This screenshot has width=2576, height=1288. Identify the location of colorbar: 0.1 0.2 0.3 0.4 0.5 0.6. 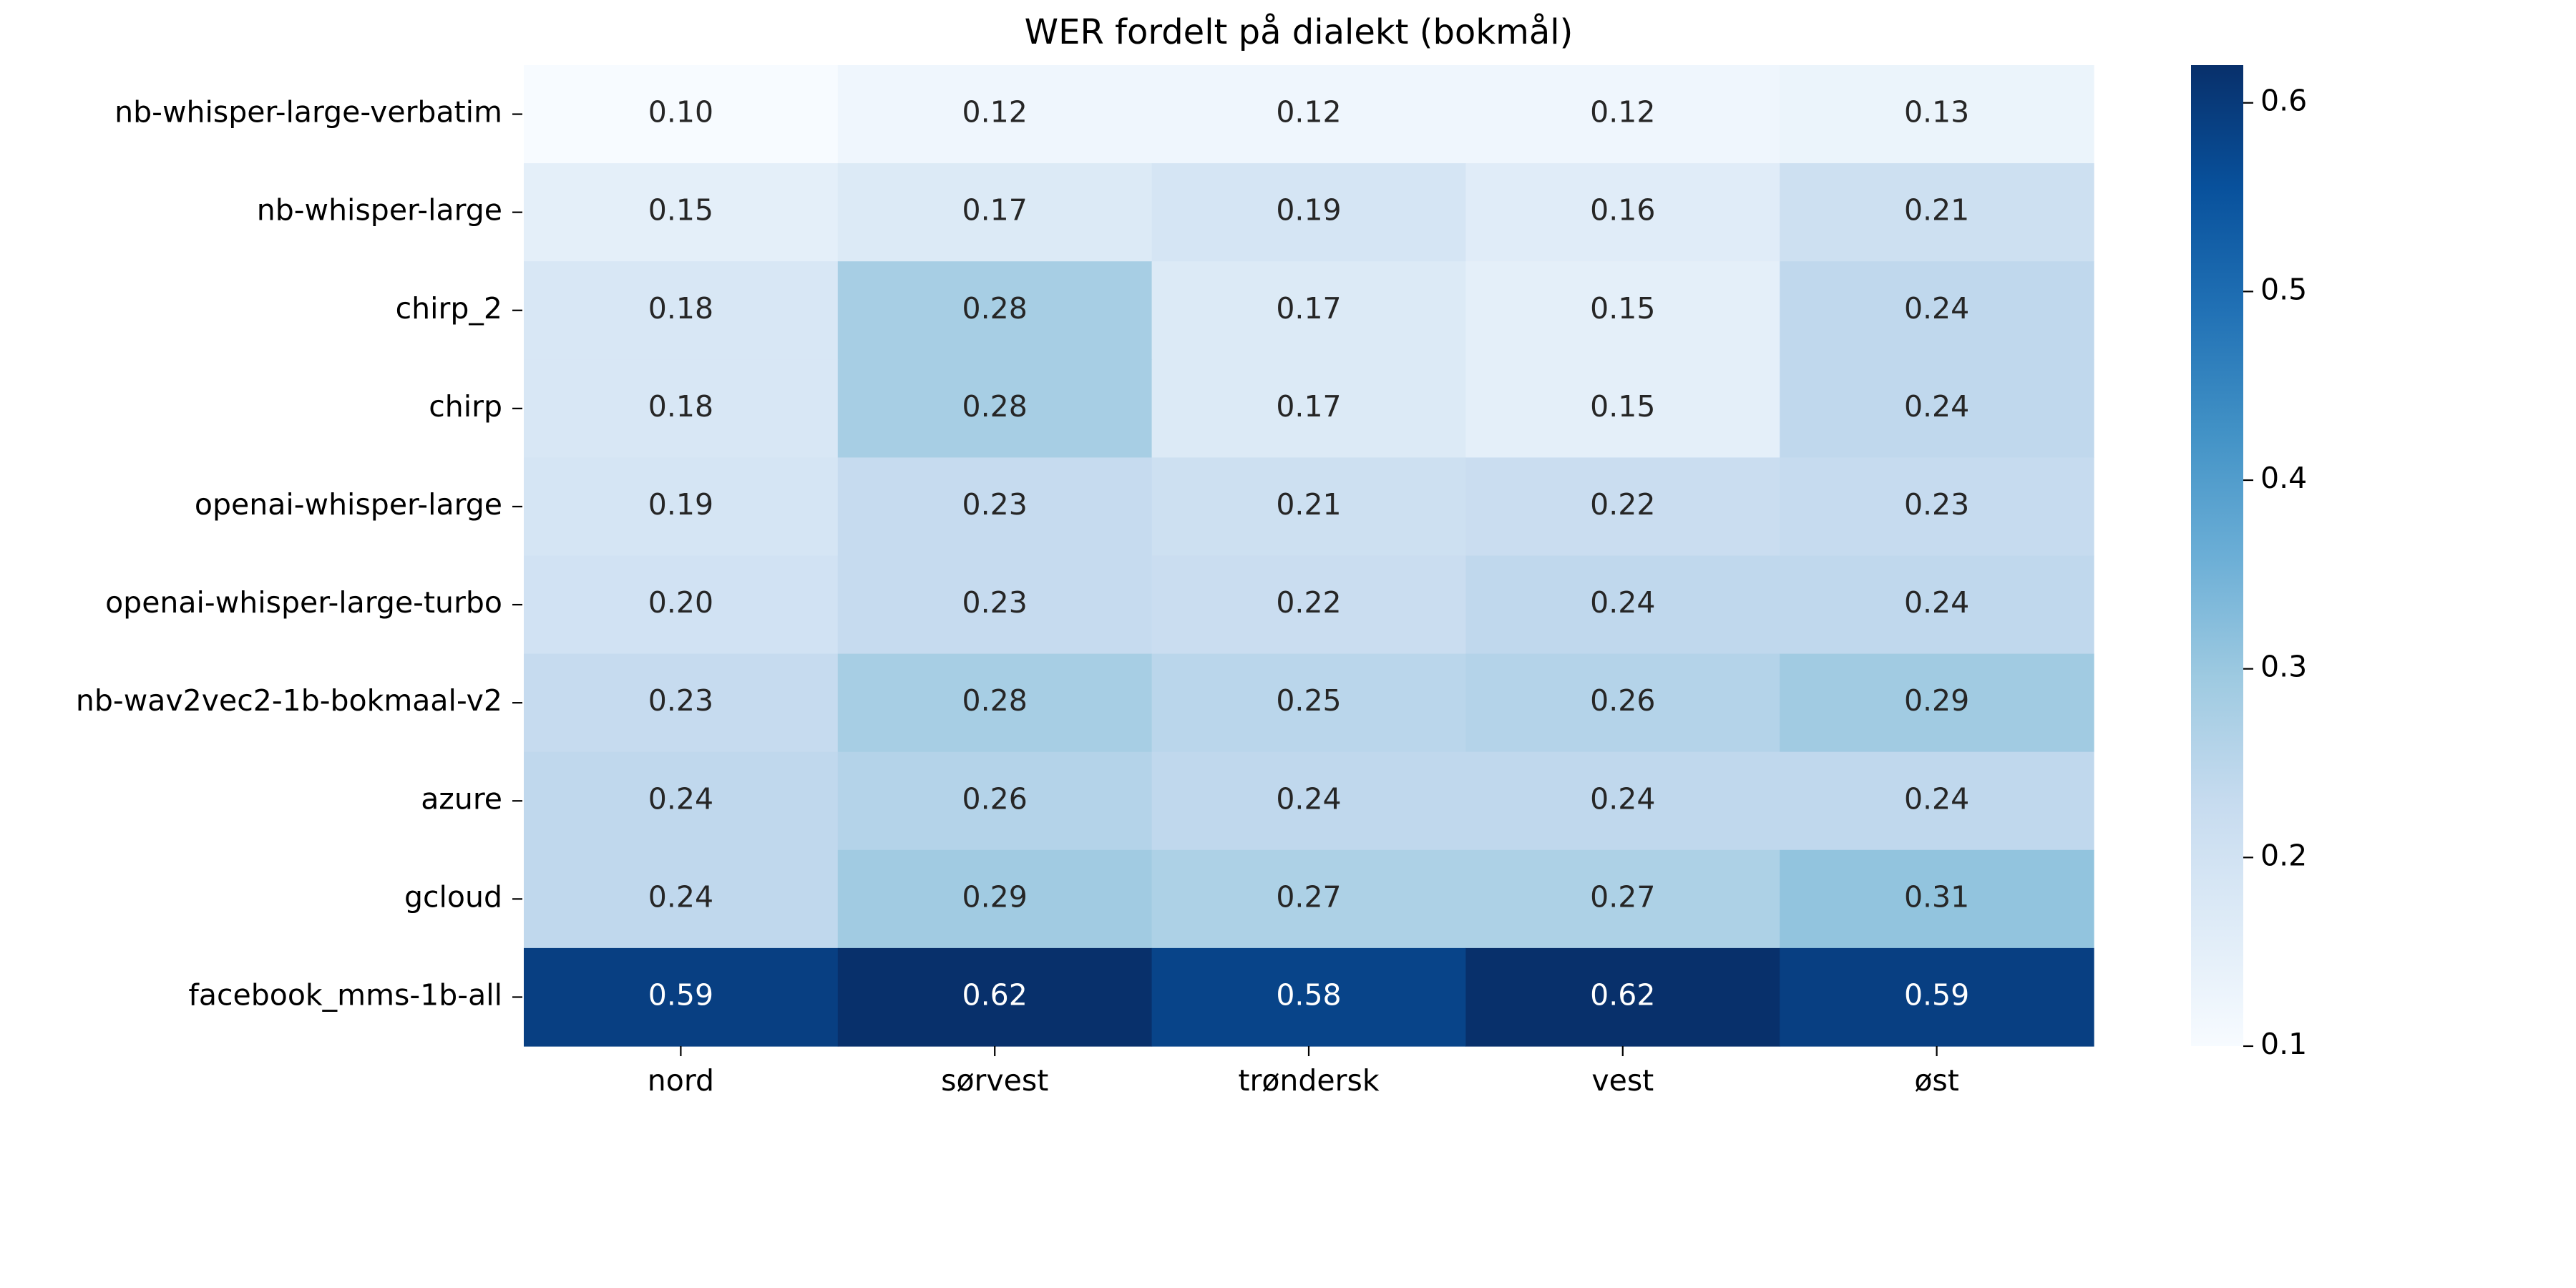
(2249, 563).